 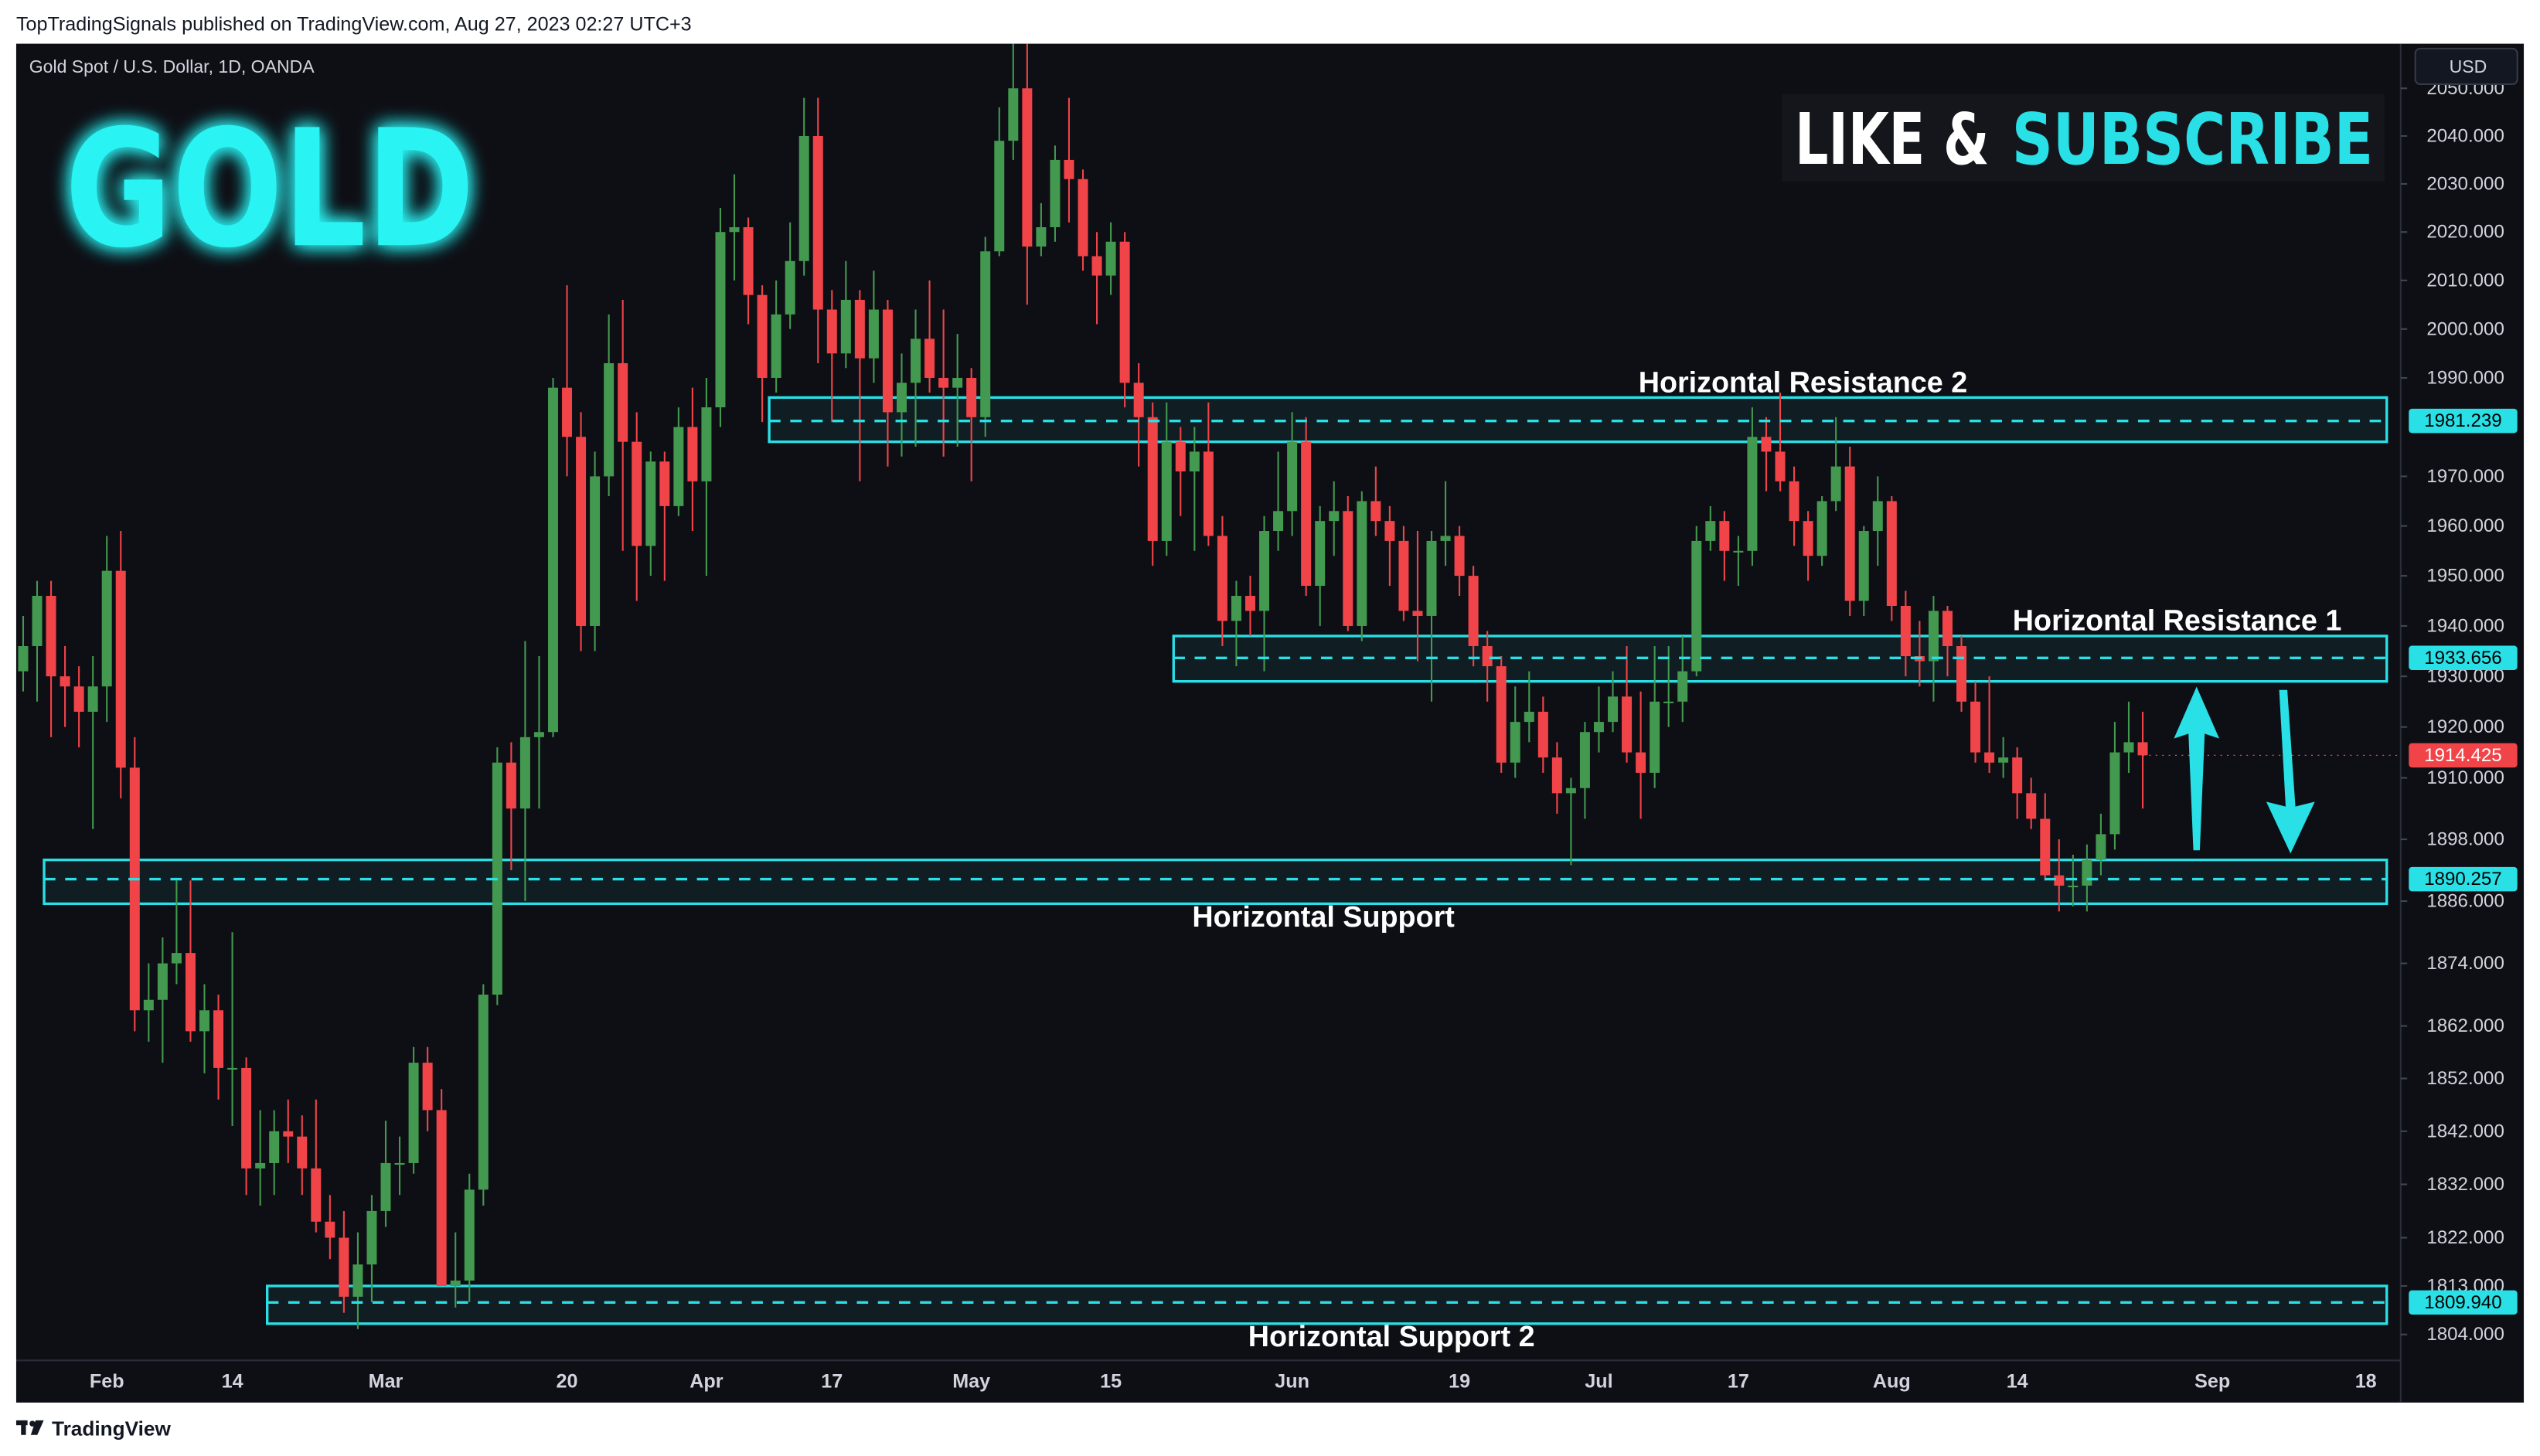 What do you see at coordinates (2465, 1185) in the screenshot?
I see `y-tick-label: 1832.000` at bounding box center [2465, 1185].